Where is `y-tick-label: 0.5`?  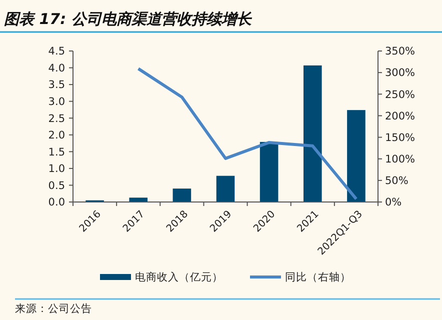
y-tick-label: 0.5 is located at coordinates (56, 186).